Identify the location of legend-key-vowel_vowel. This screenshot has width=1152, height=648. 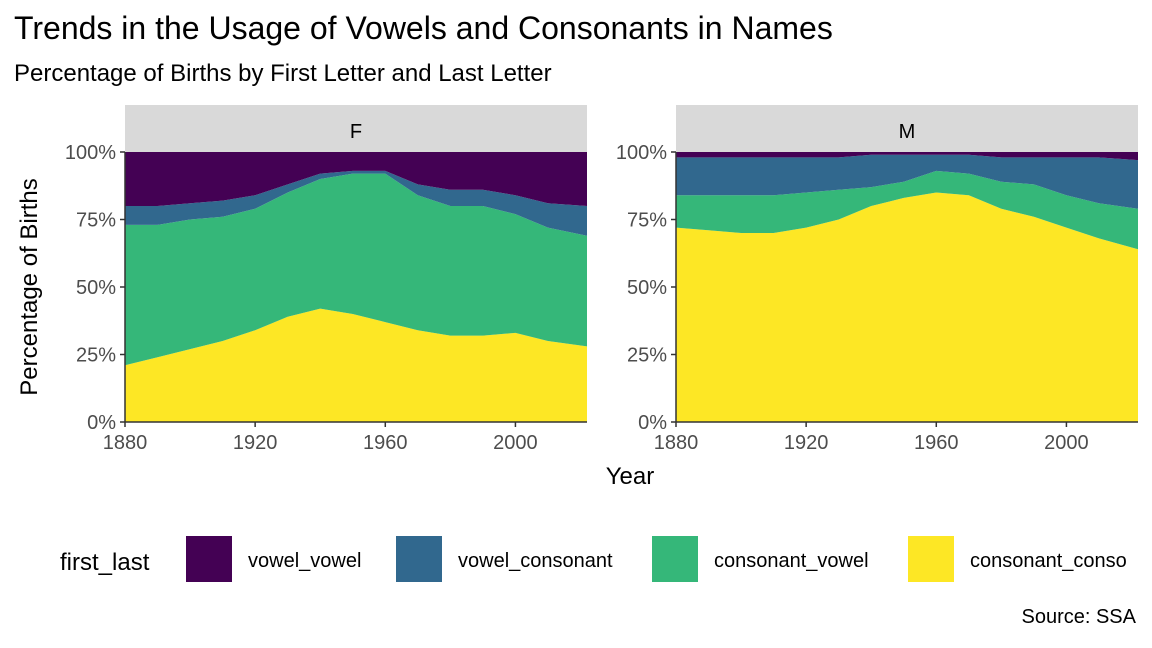
(209, 559).